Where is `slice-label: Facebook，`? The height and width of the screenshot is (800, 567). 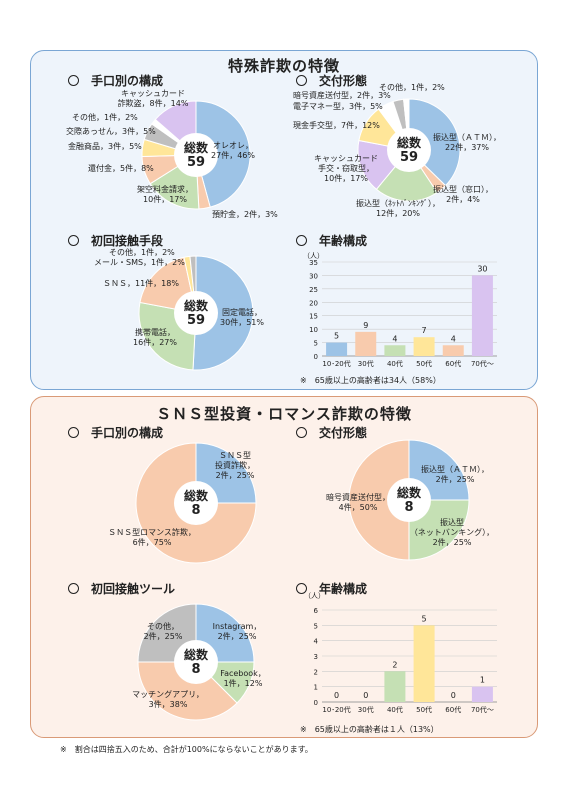 slice-label: Facebook， is located at coordinates (243, 673).